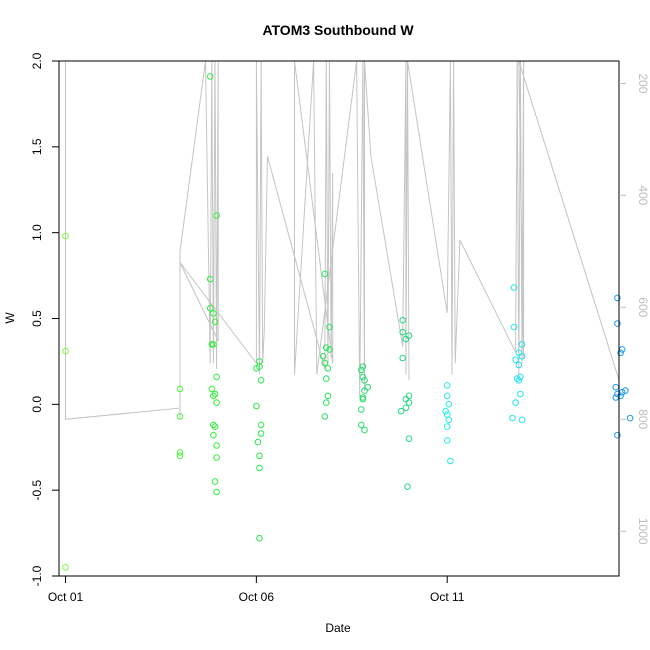 Image resolution: width=650 pixels, height=650 pixels. What do you see at coordinates (257, 597) in the screenshot?
I see `x-tick-label: Oct 06` at bounding box center [257, 597].